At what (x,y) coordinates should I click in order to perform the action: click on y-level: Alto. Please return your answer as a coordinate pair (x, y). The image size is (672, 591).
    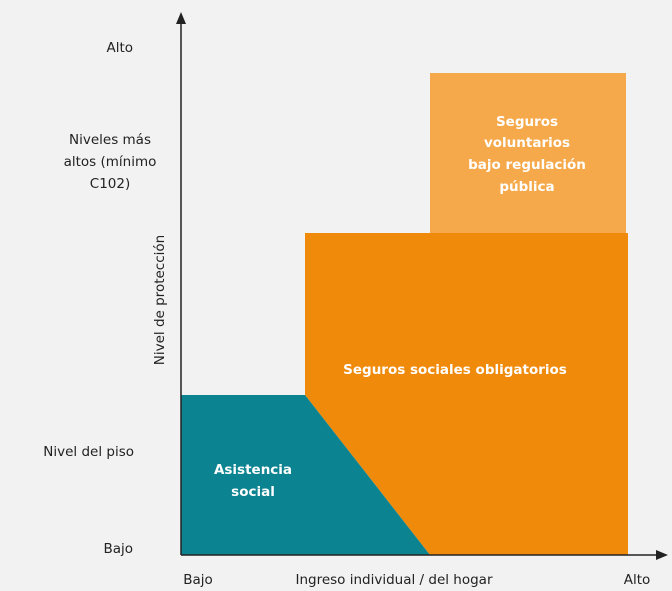
    Looking at the image, I should click on (119, 48).